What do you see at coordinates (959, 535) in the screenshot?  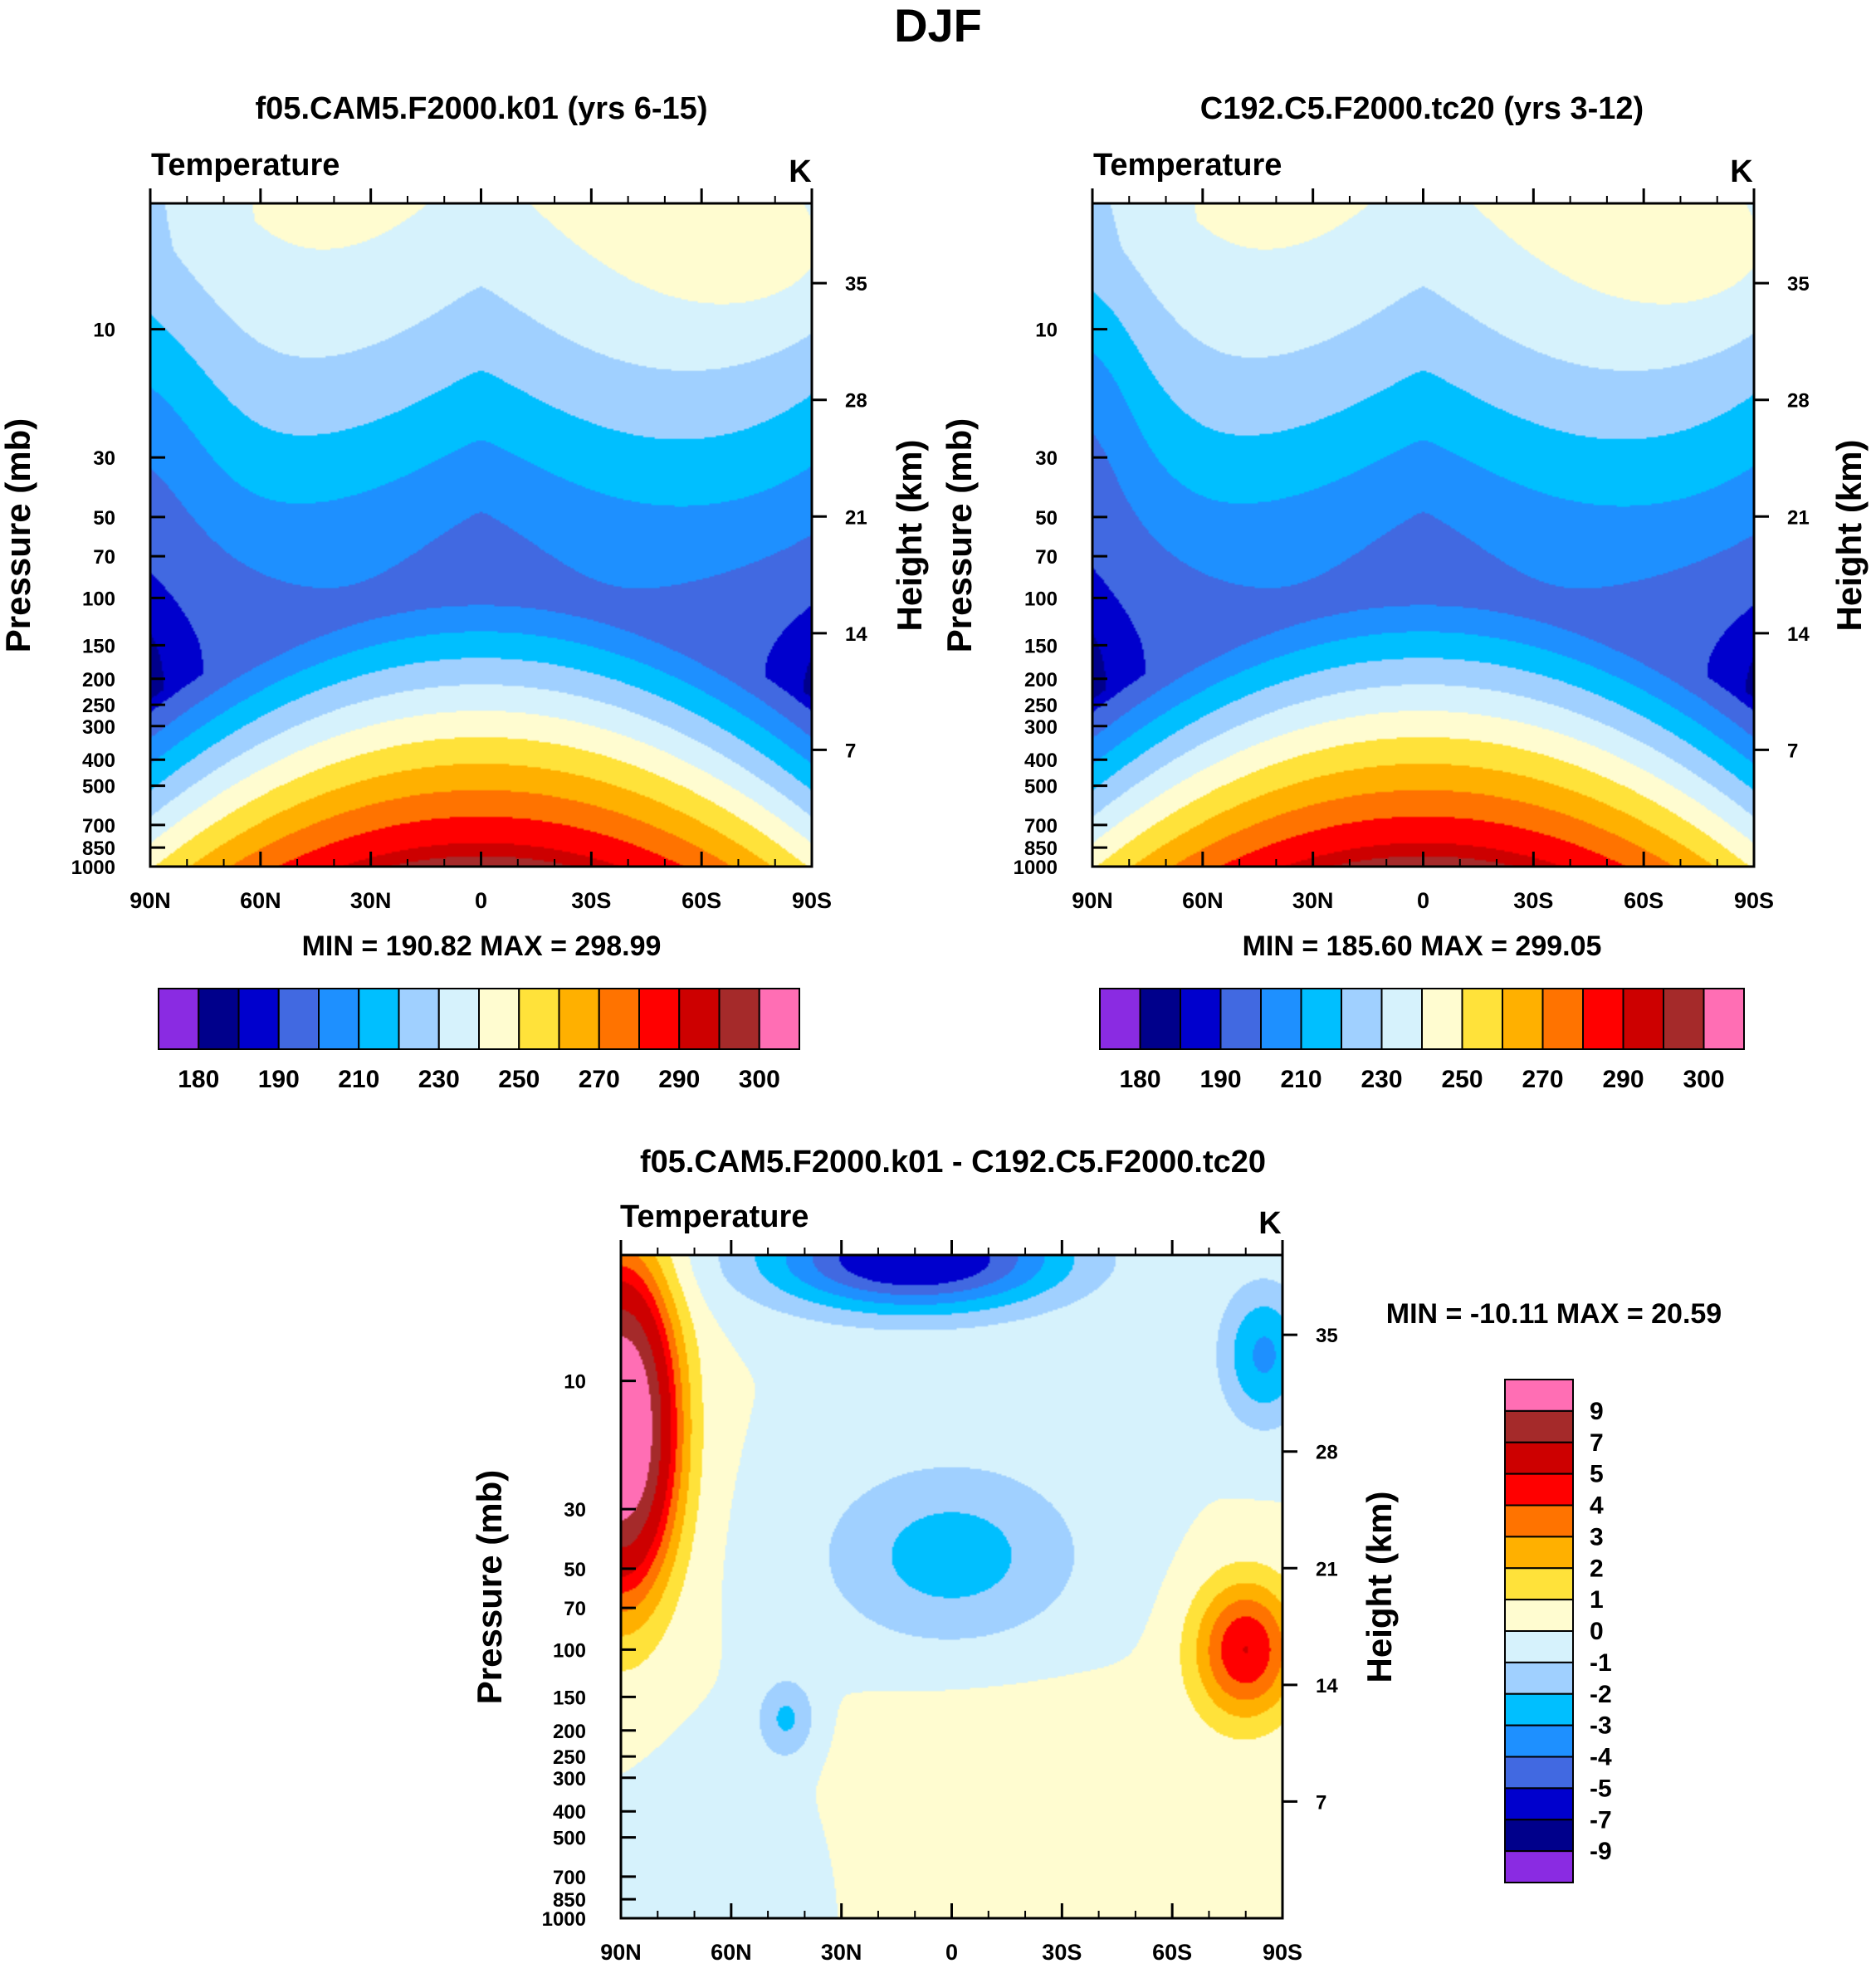 I see `panel-2-y-axis-label: Pressure (mb)` at bounding box center [959, 535].